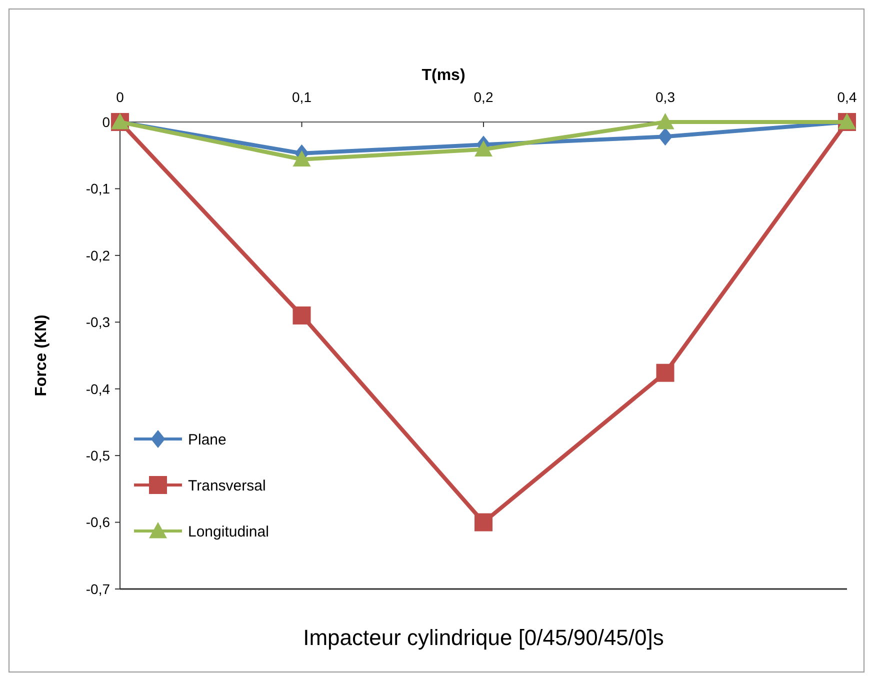 Image resolution: width=873 pixels, height=681 pixels. Describe the element at coordinates (120, 97) in the screenshot. I see `x-tick-label: 0` at that location.